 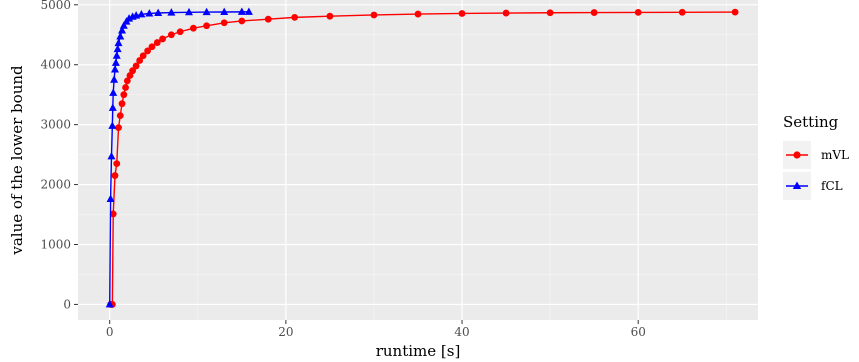 What do you see at coordinates (17, 160) in the screenshot?
I see `y-axis-title: value of the lower bound` at bounding box center [17, 160].